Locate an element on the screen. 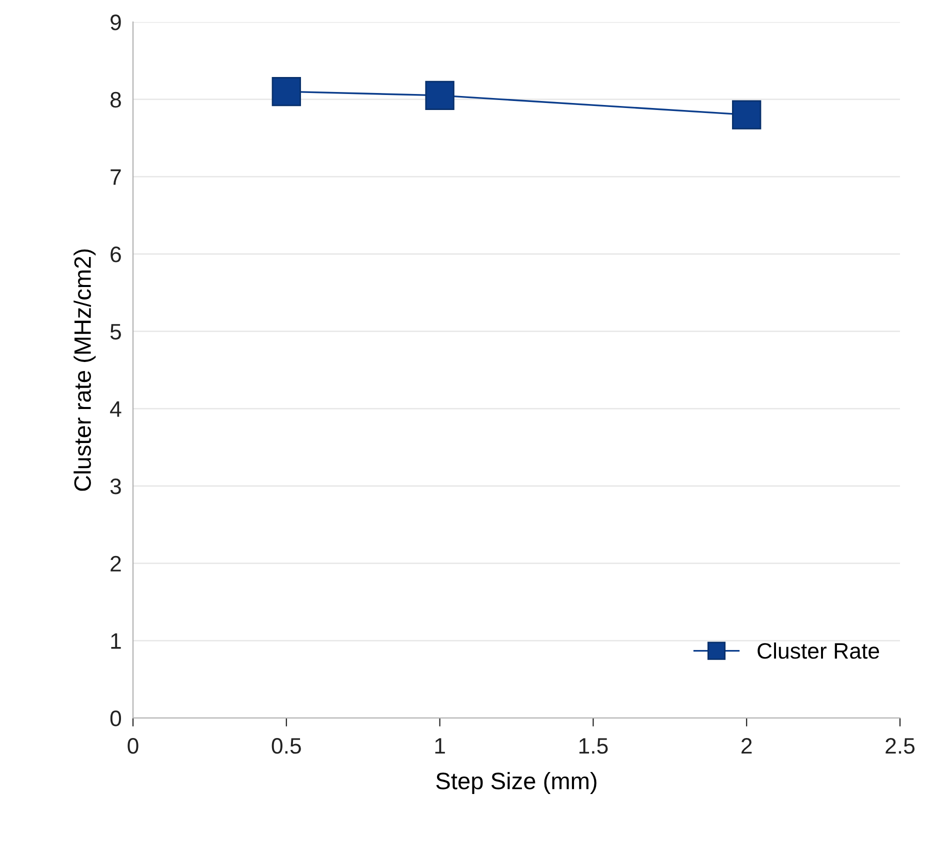  x-tick-label: 1 is located at coordinates (440, 746).